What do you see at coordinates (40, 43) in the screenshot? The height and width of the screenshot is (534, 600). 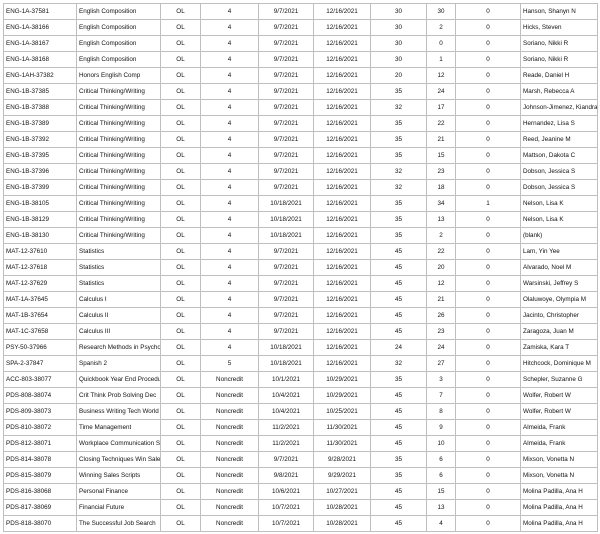 I see `course-code: ENG-1A-38167` at bounding box center [40, 43].